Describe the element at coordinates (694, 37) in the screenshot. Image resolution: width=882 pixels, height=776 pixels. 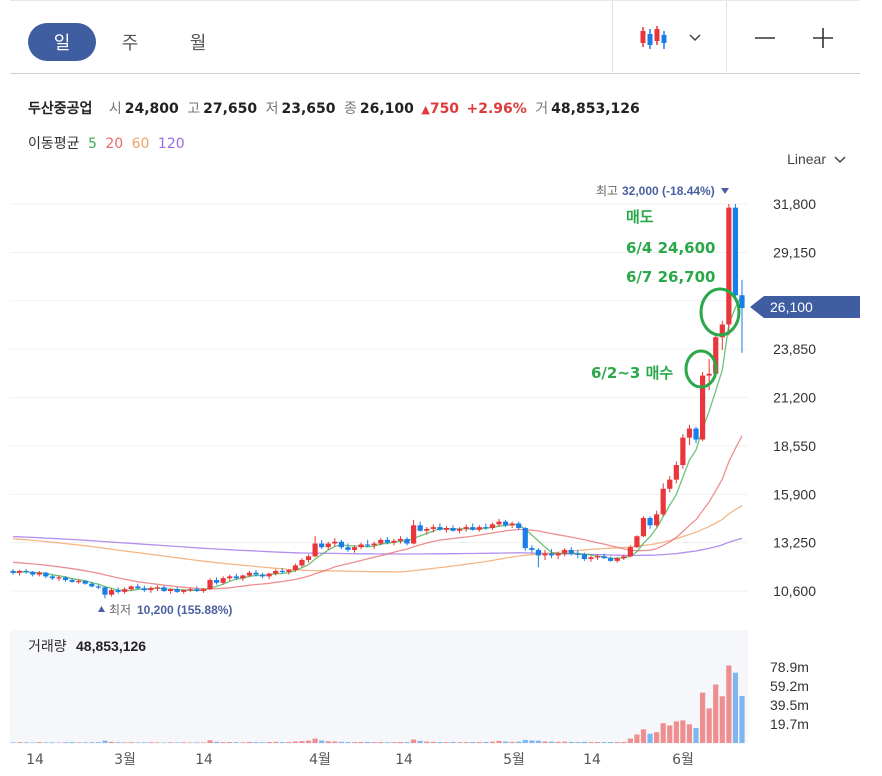
I see `chevron-down-icon` at that location.